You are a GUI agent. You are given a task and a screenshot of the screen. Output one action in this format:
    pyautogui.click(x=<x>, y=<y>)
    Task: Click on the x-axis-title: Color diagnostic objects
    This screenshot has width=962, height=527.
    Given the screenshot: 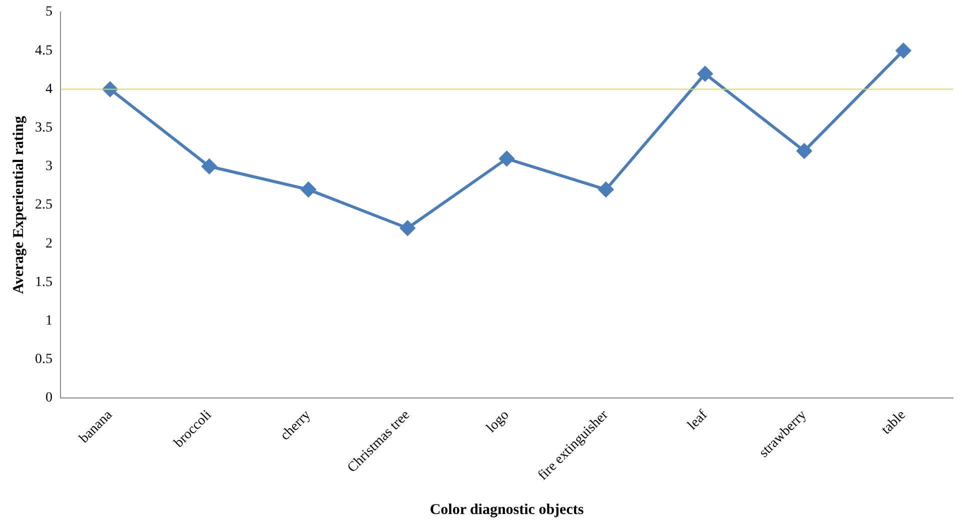 What is the action you would take?
    pyautogui.click(x=507, y=510)
    